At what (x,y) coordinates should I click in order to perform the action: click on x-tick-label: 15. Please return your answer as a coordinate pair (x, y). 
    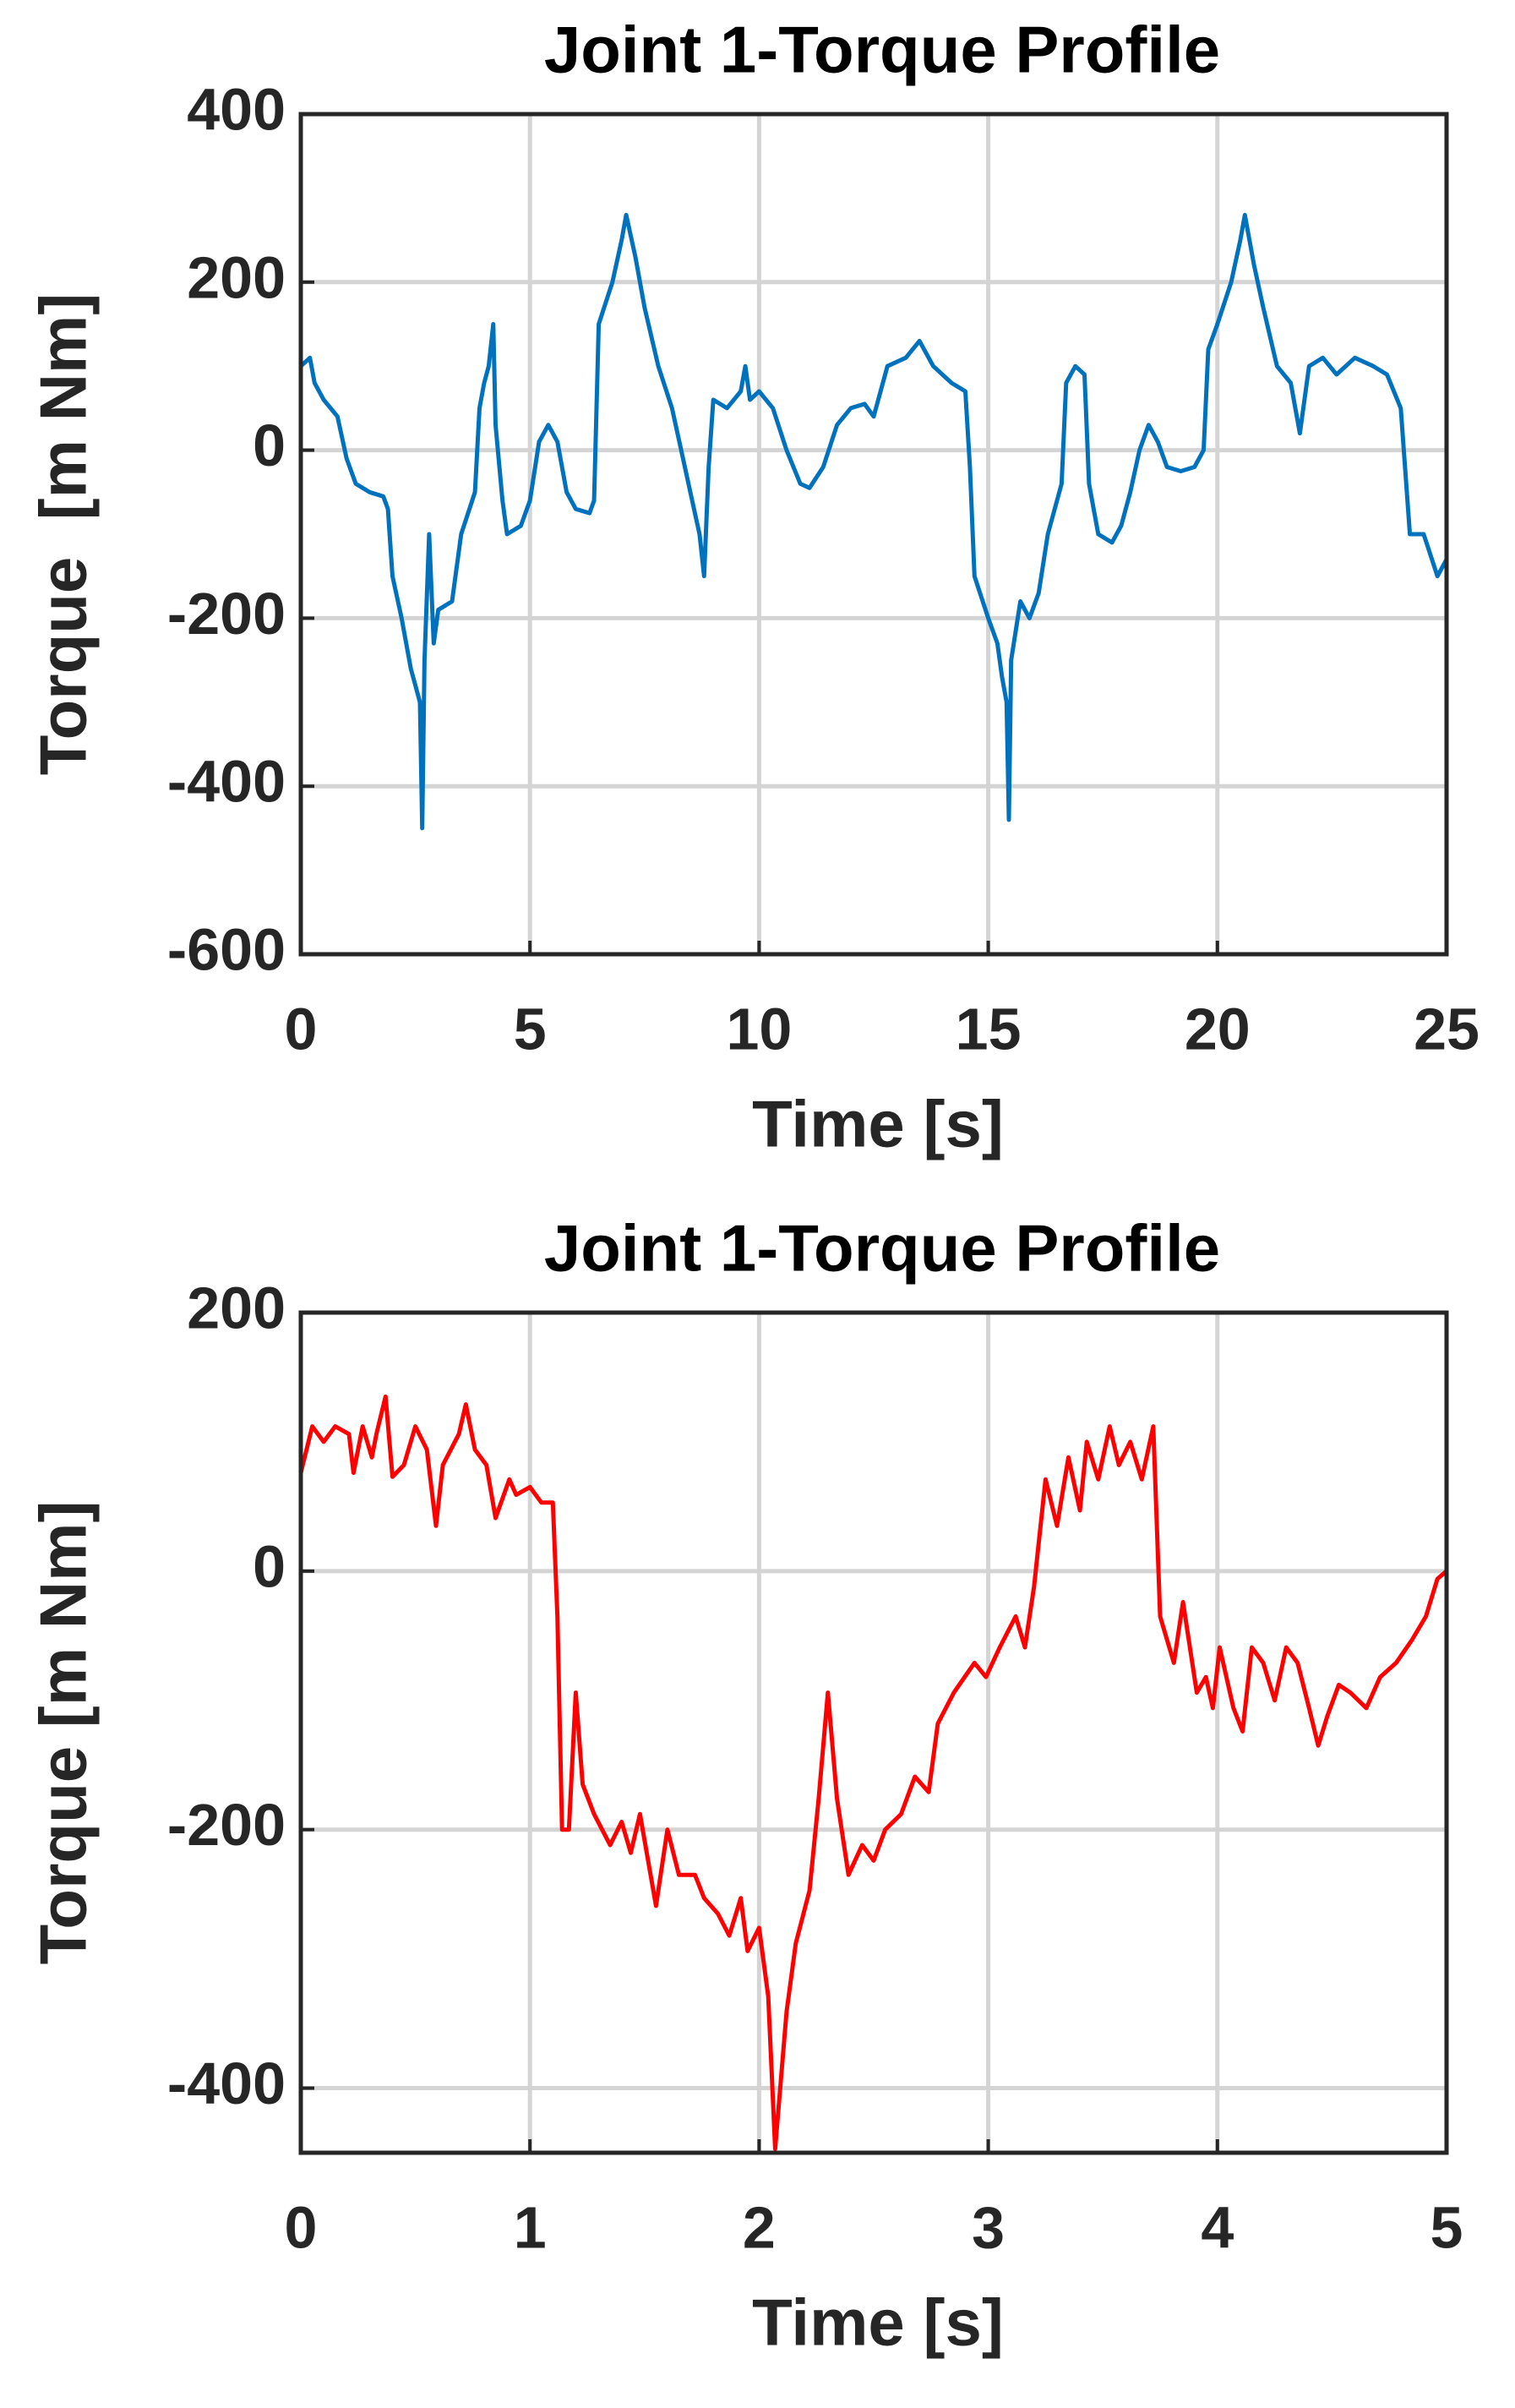
    Looking at the image, I should click on (989, 1029).